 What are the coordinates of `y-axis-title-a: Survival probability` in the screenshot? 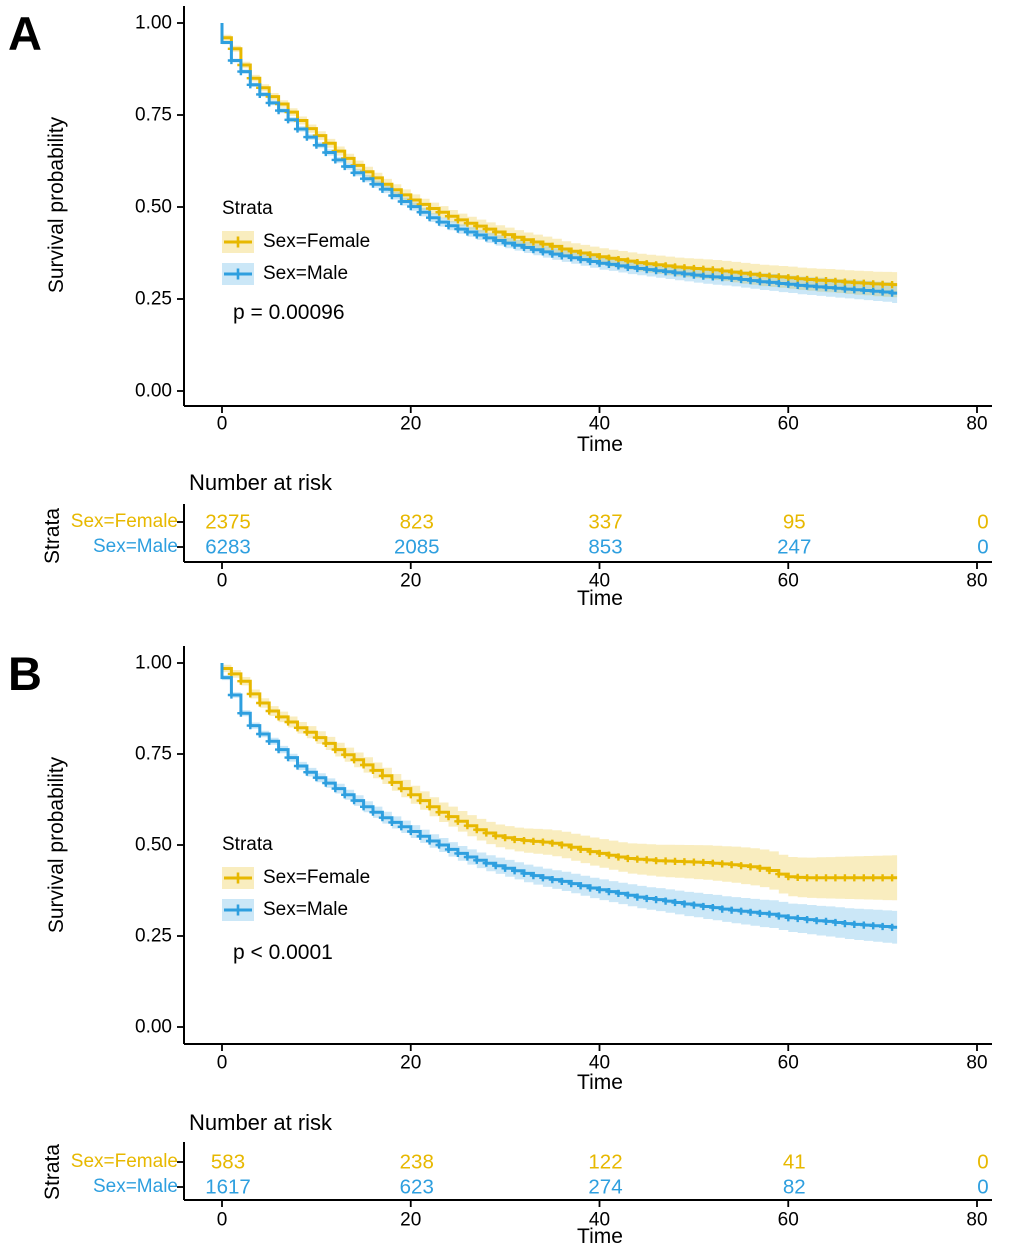 It's located at (56, 205).